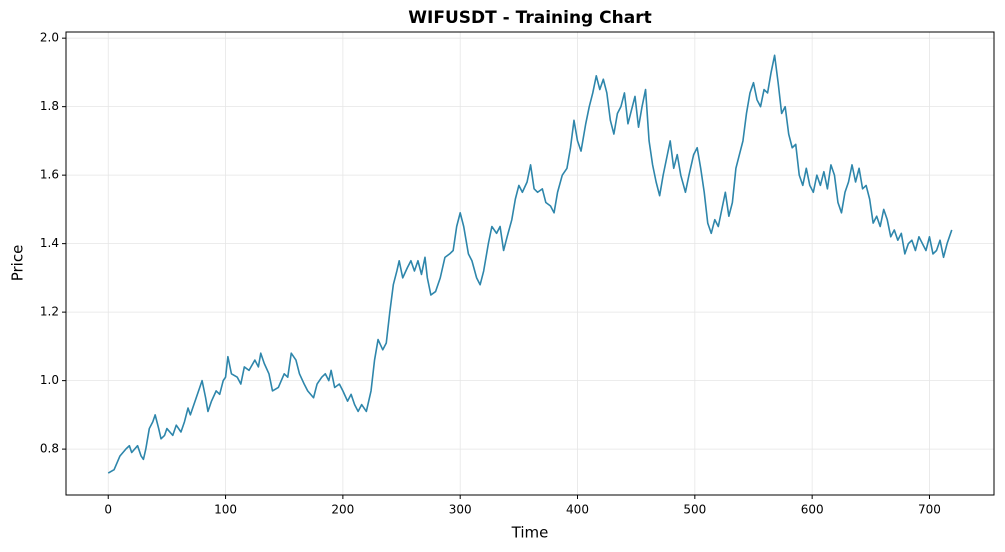 The image size is (1005, 552). I want to click on x-tick-label: 600, so click(812, 510).